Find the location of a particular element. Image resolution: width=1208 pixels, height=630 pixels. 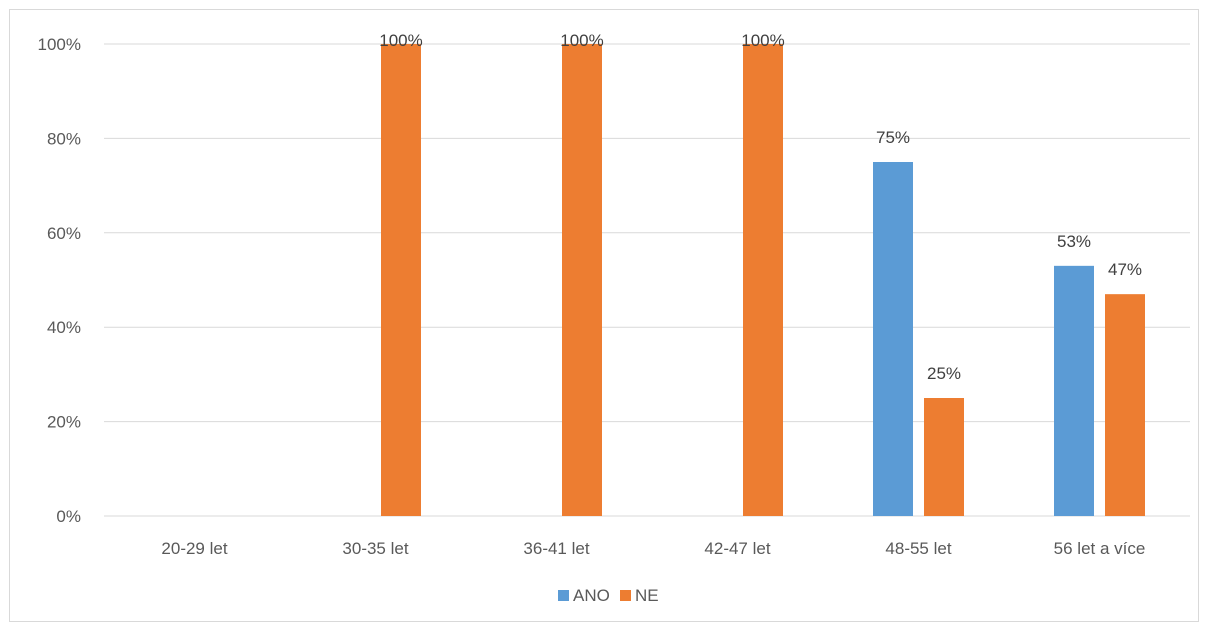

data-label: 53% is located at coordinates (1074, 241).